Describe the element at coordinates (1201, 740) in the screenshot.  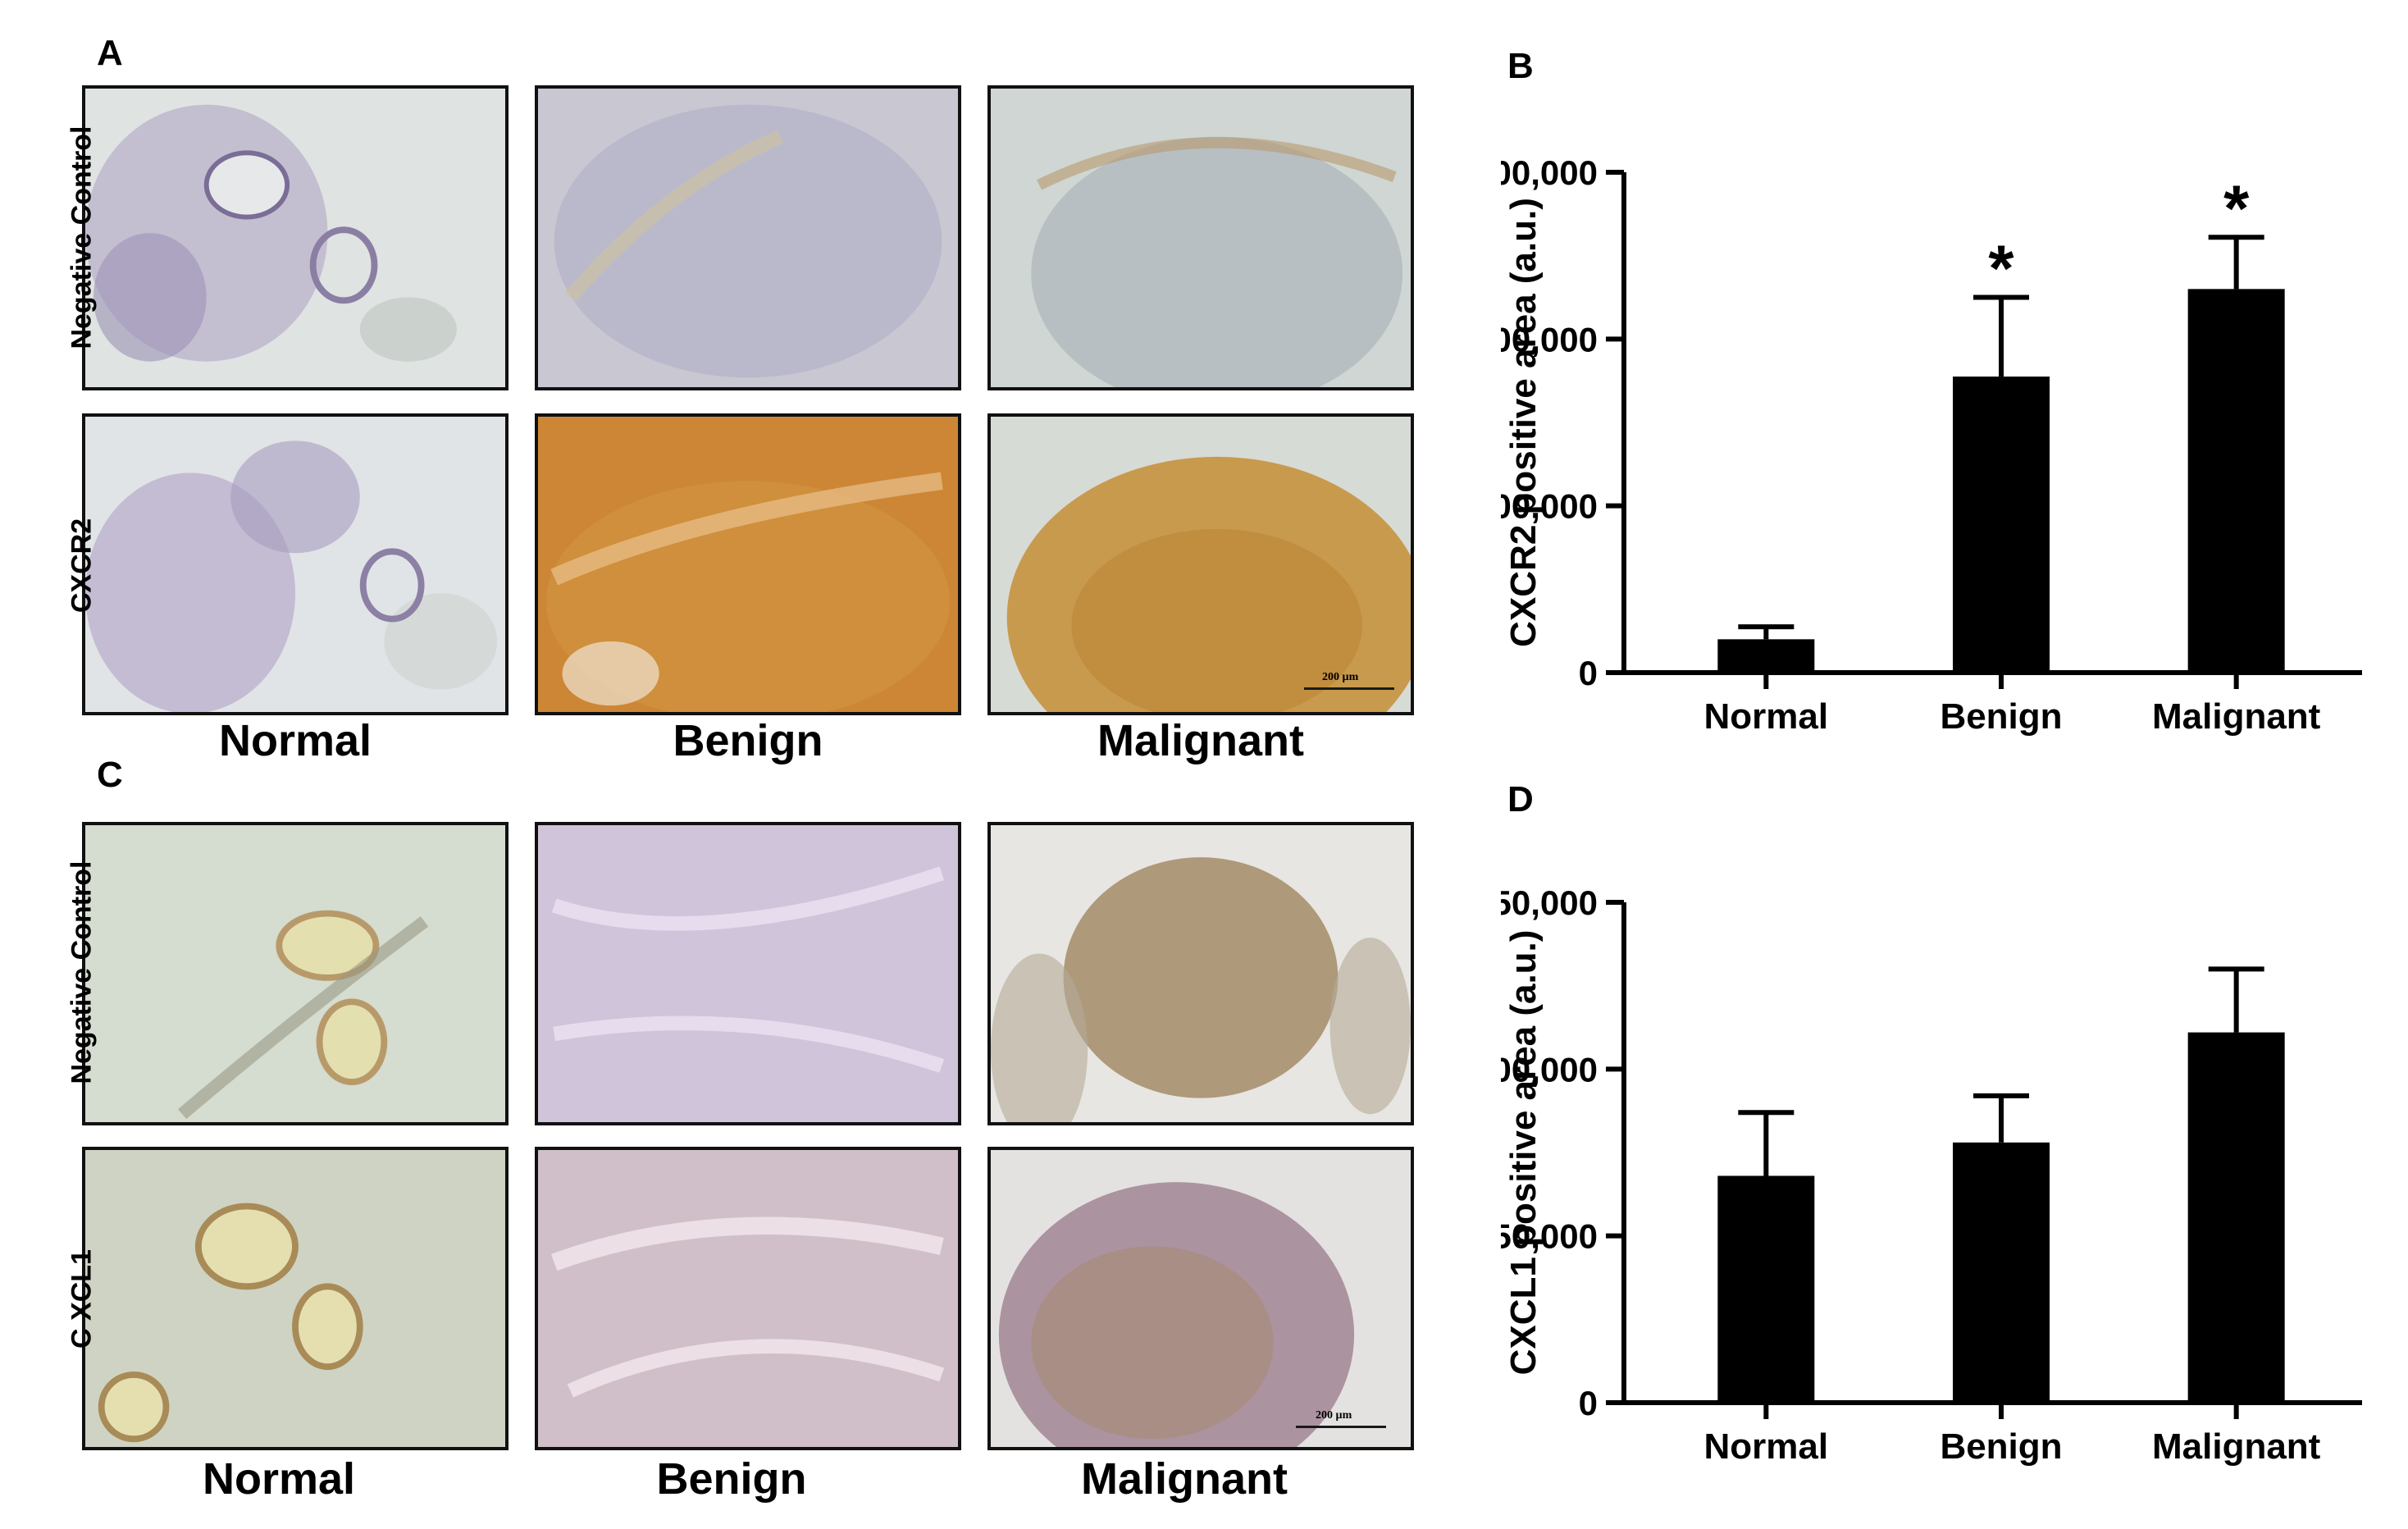
I see `col-label-a-malignant: Malignant` at that location.